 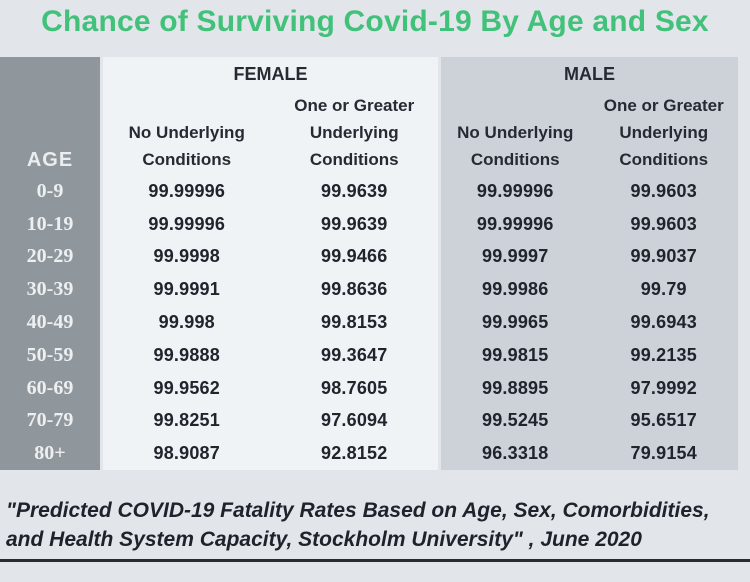 What do you see at coordinates (515, 322) in the screenshot?
I see `survival-value-cell: 99.9965` at bounding box center [515, 322].